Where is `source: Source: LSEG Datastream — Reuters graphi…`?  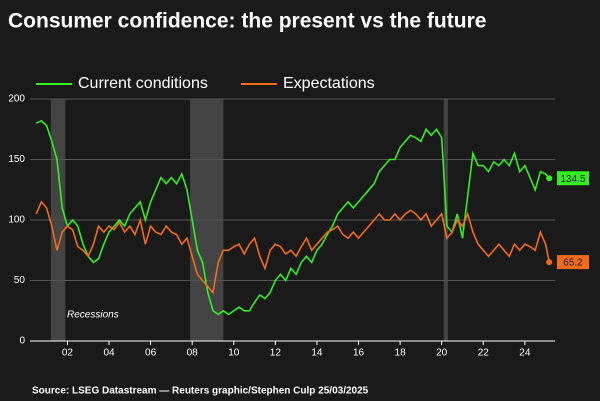 source: Source: LSEG Datastream — Reuters graphi… is located at coordinates (200, 391).